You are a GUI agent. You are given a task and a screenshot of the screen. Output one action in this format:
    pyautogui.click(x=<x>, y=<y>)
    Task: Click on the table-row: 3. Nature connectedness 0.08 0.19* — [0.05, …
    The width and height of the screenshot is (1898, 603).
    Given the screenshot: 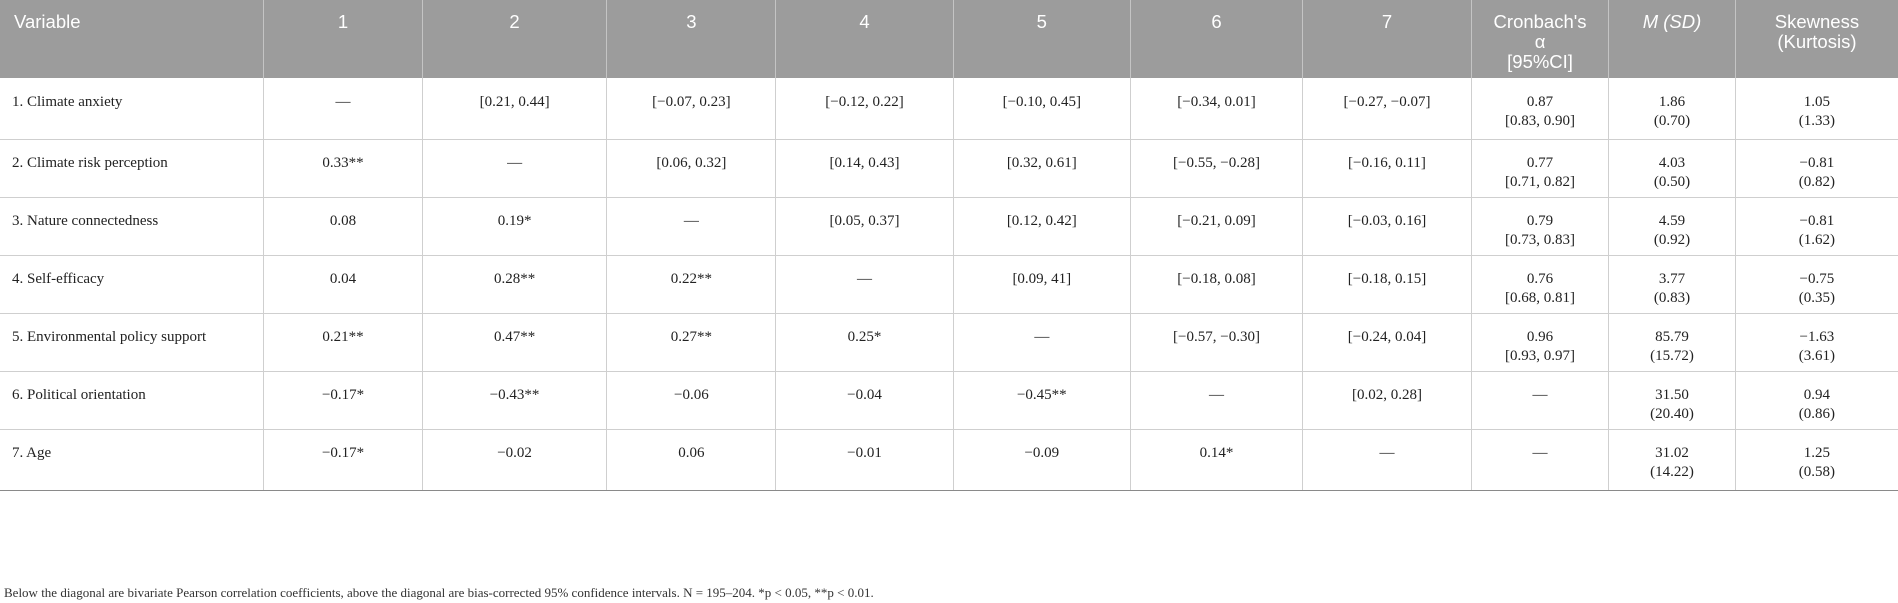 What is the action you would take?
    pyautogui.click(x=949, y=226)
    